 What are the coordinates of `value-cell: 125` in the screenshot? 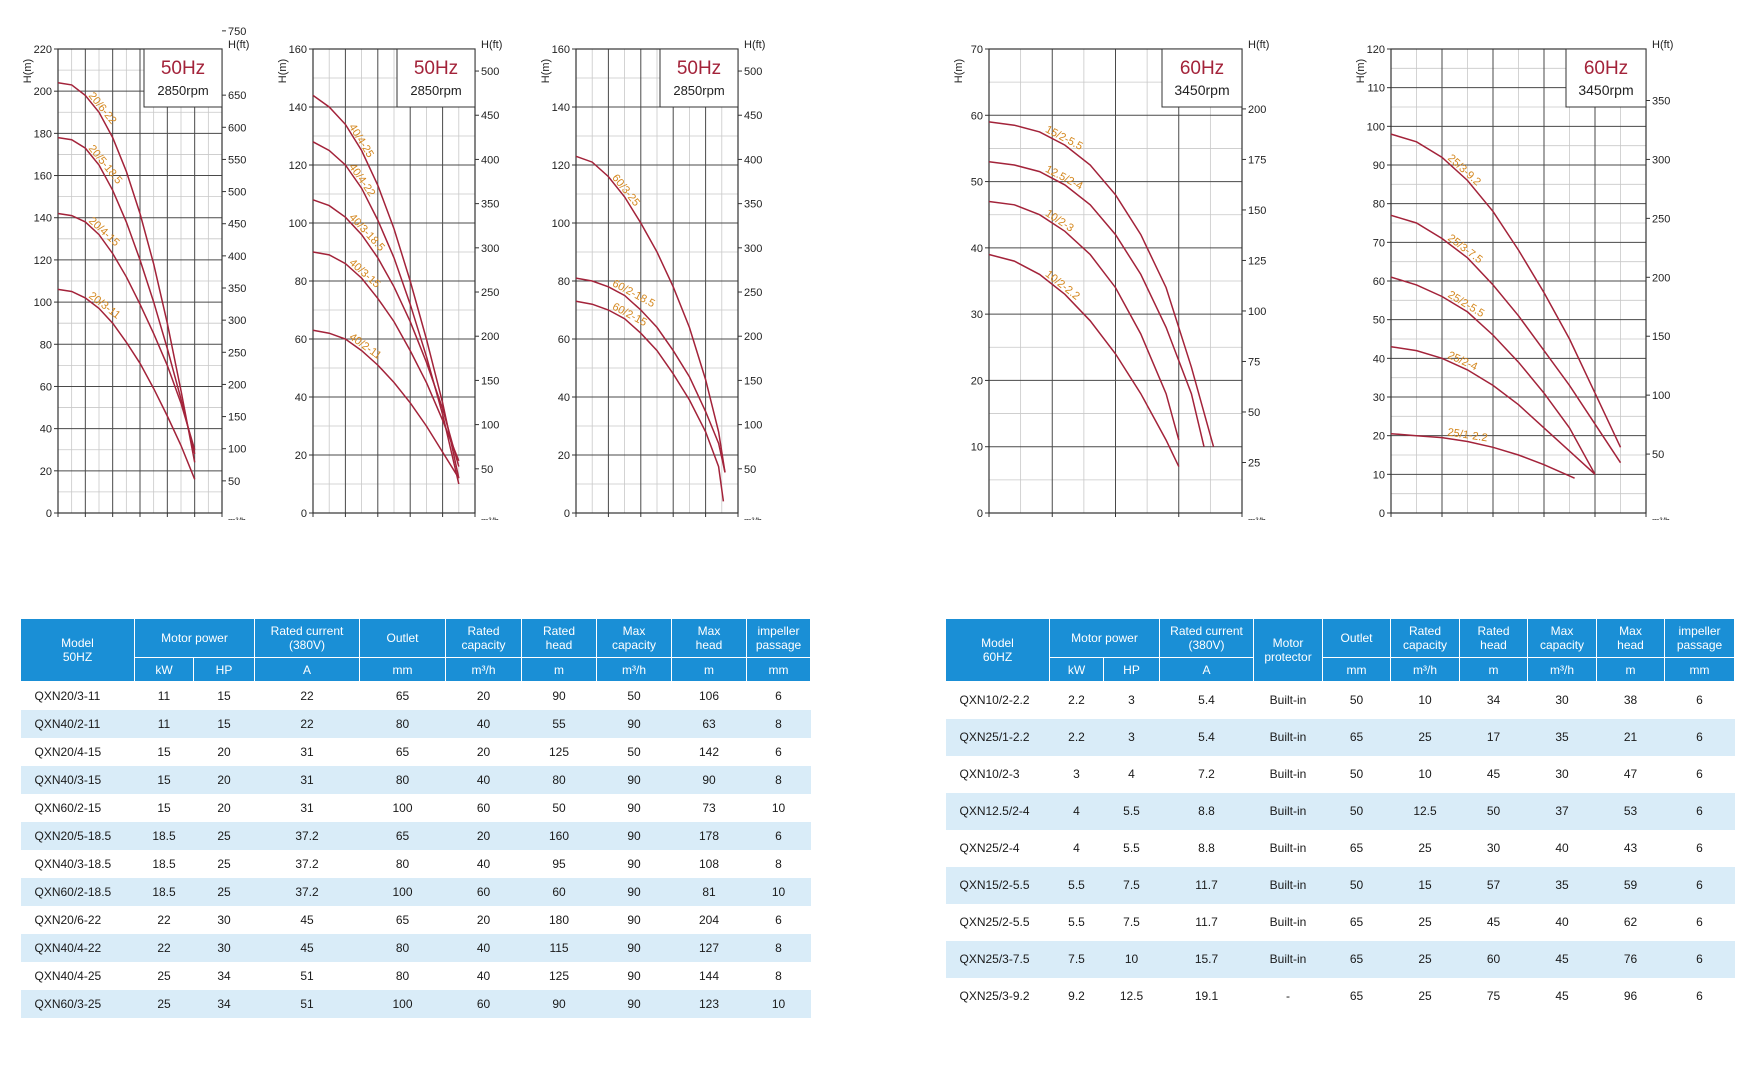 It's located at (559, 751).